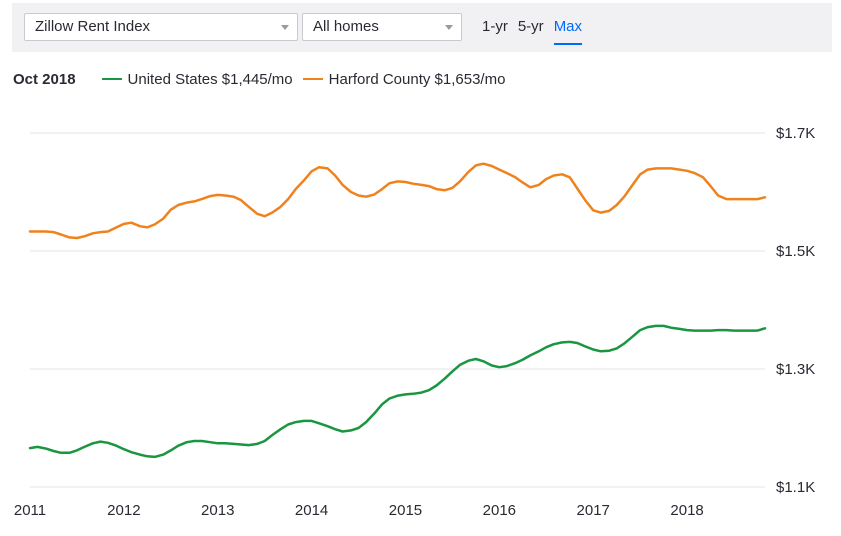 This screenshot has height=536, width=841. I want to click on x-tick-label: 2013, so click(217, 510).